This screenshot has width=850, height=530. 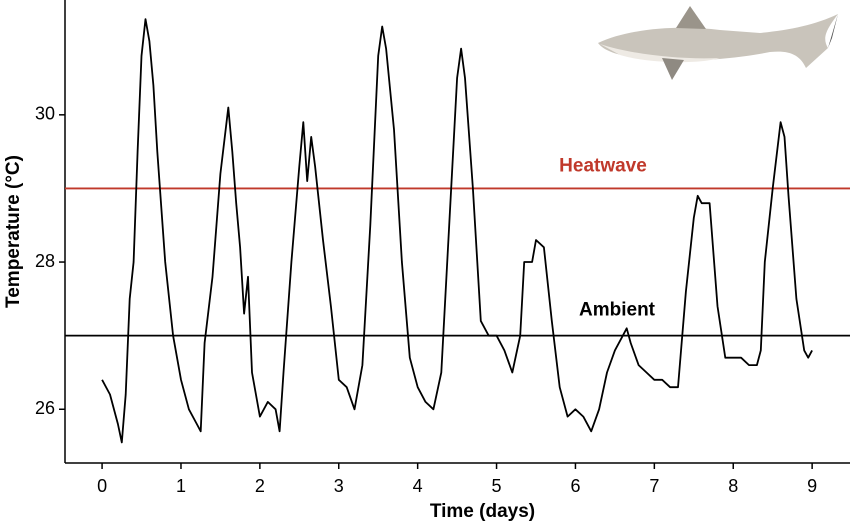 What do you see at coordinates (733, 486) in the screenshot?
I see `x-tick-label: 8` at bounding box center [733, 486].